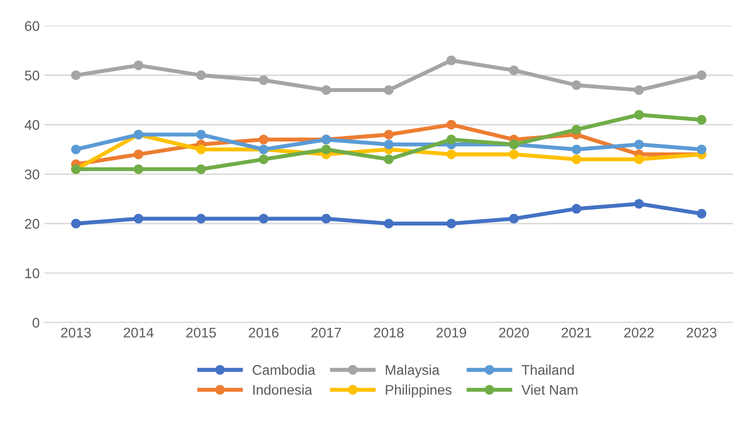 Image resolution: width=744 pixels, height=430 pixels. What do you see at coordinates (282, 389) in the screenshot?
I see `legend-label: Indonesia` at bounding box center [282, 389].